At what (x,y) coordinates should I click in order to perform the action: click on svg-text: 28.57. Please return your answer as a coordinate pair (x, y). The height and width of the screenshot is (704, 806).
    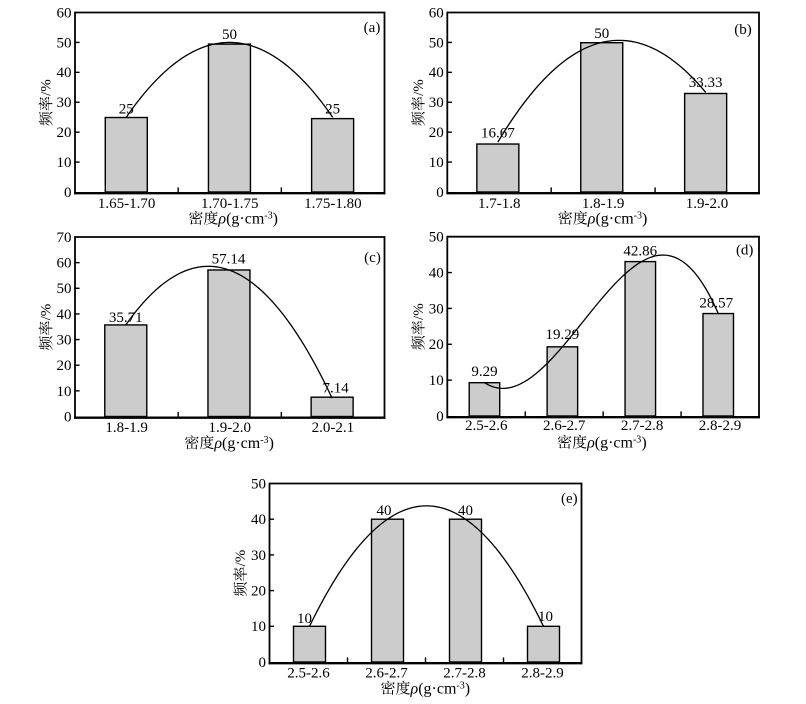
    Looking at the image, I should click on (716, 304).